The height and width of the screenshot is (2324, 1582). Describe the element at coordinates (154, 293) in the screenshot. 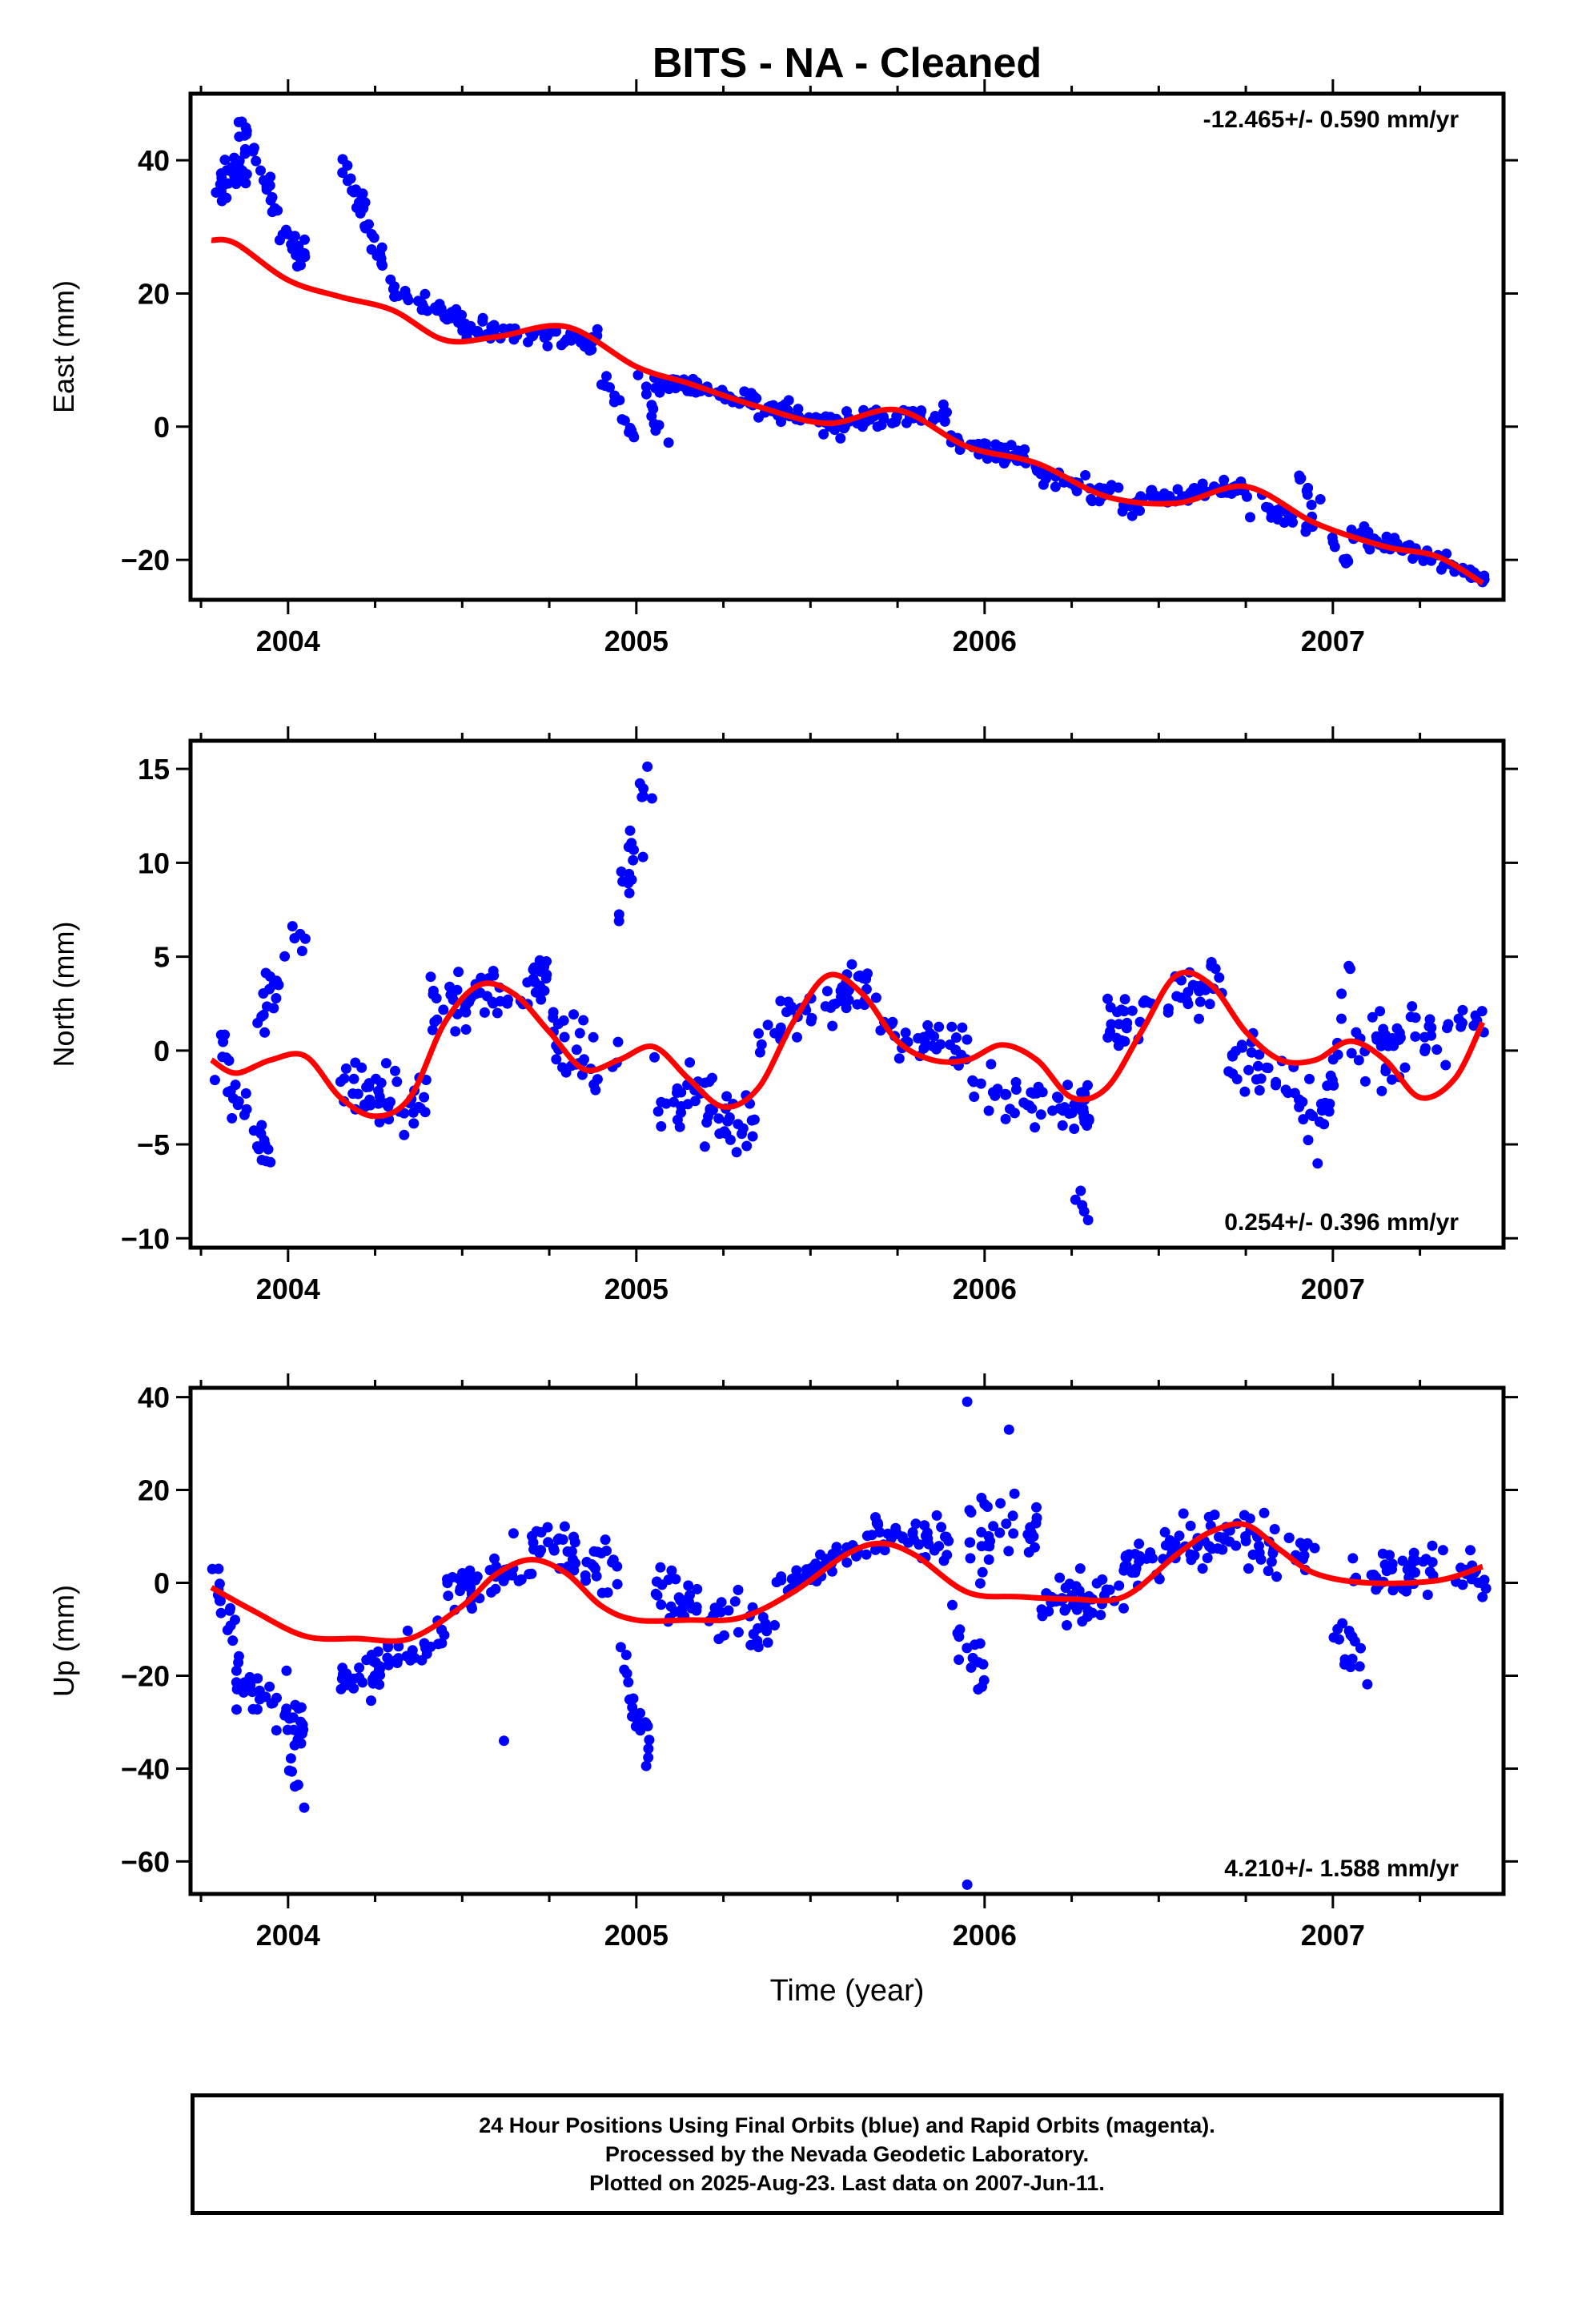

I see `y-tick-label: 20` at that location.